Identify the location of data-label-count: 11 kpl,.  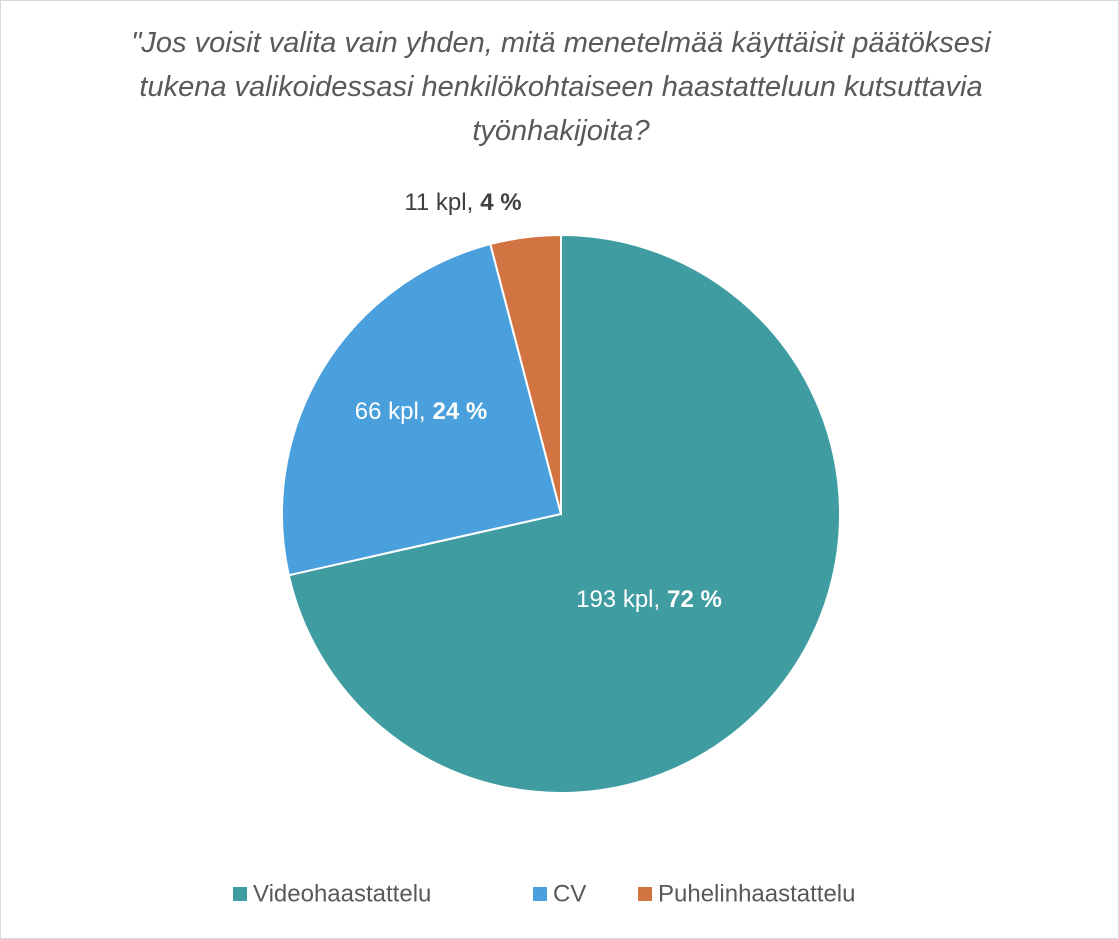
(438, 202).